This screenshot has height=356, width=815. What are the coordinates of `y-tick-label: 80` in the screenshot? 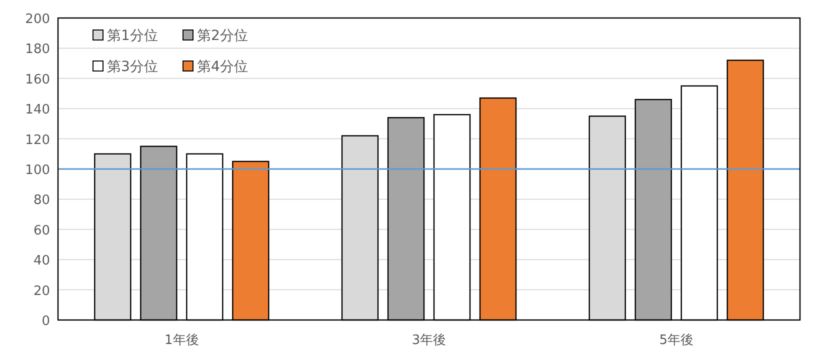 It's located at (41, 200).